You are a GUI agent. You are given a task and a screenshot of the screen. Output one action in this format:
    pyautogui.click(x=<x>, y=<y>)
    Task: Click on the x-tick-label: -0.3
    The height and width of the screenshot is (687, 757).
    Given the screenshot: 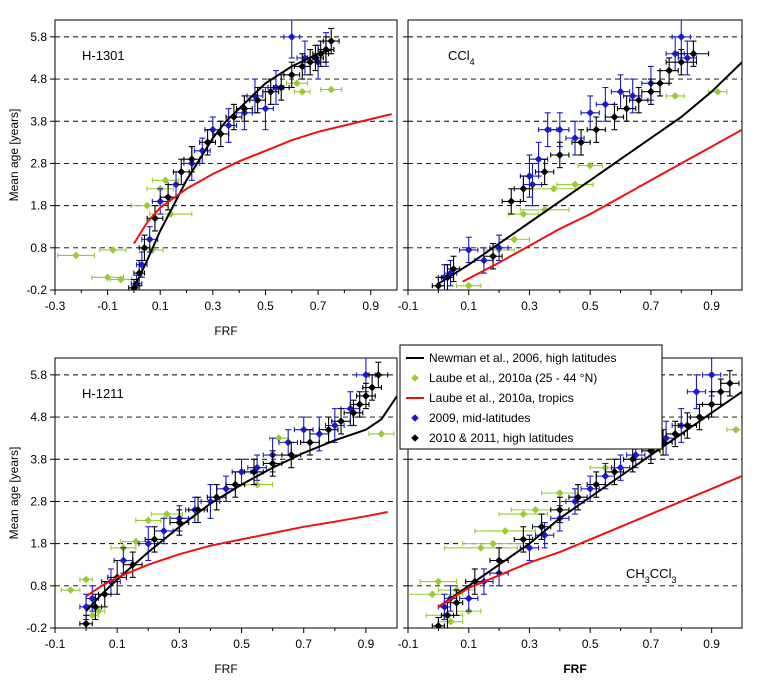 What is the action you would take?
    pyautogui.click(x=55, y=306)
    